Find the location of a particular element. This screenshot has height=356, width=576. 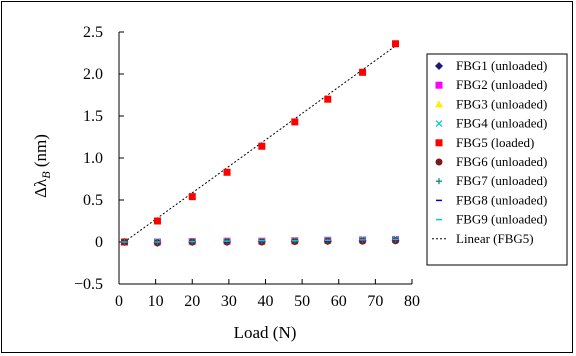

marker-triangle is located at coordinates (439, 104).